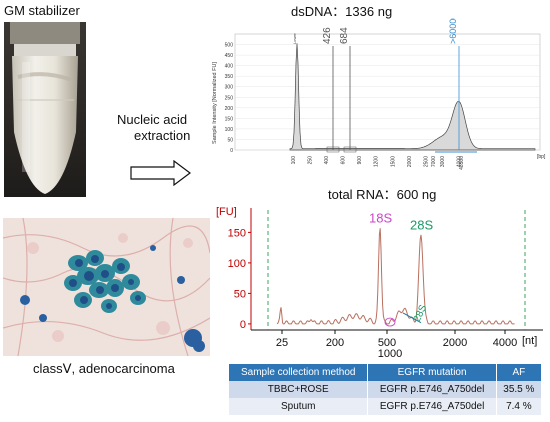 Image resolution: width=550 pixels, height=422 pixels. I want to click on dna-y-tick-label: 250, so click(229, 98).